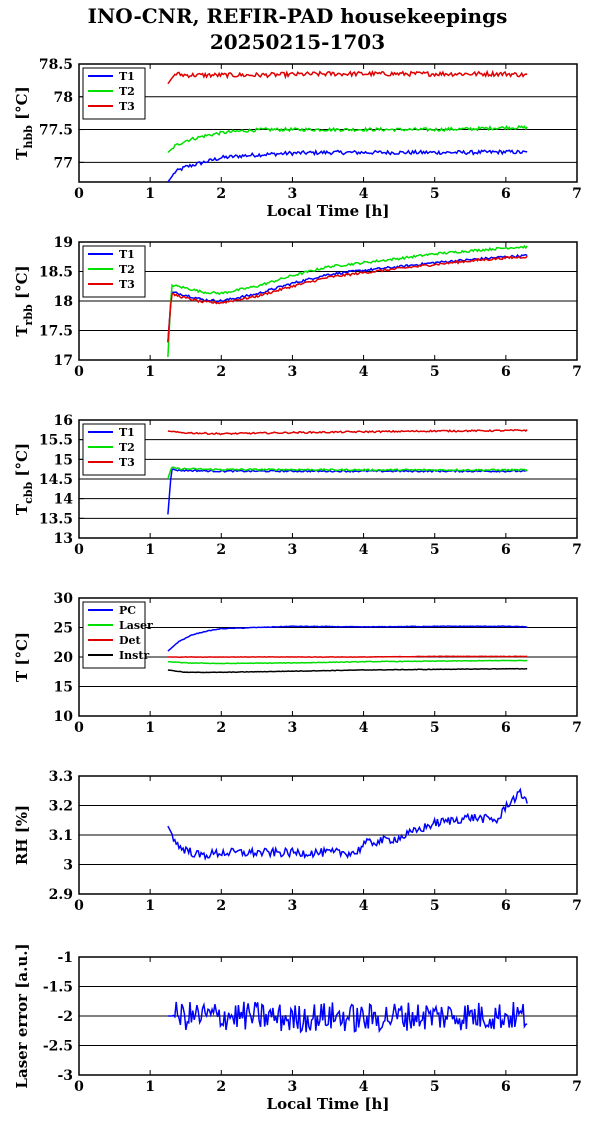  I want to click on y-axis-label: RH [%], so click(22, 835).